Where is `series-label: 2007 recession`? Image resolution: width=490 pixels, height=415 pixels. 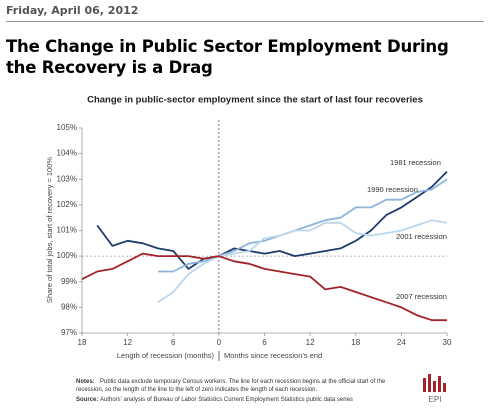
series-label: 2007 recession is located at coordinates (421, 296).